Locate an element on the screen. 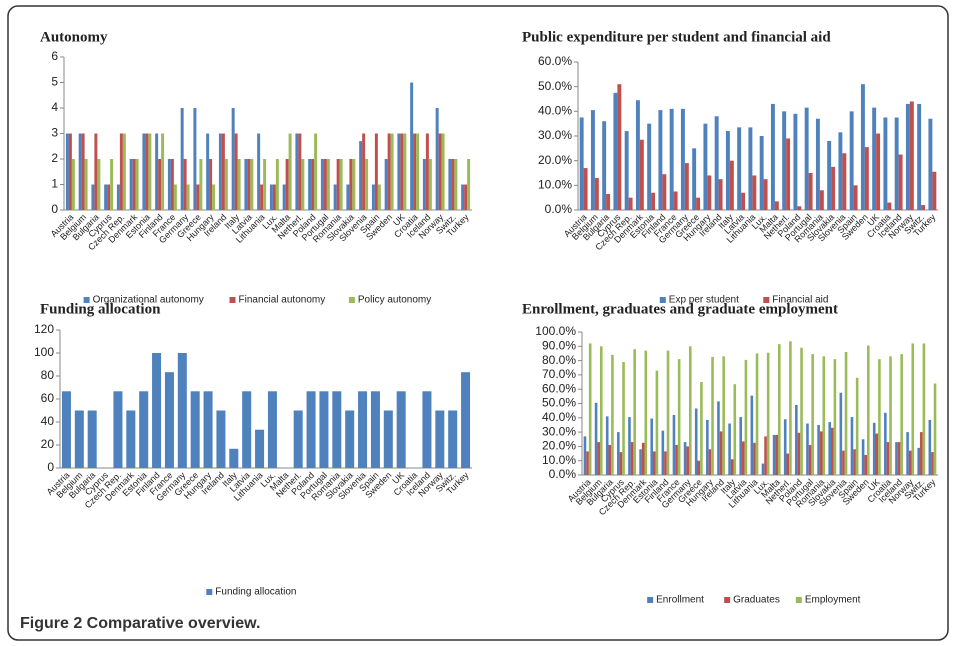 This screenshot has width=958, height=646. legend-label: Graduates is located at coordinates (756, 600).